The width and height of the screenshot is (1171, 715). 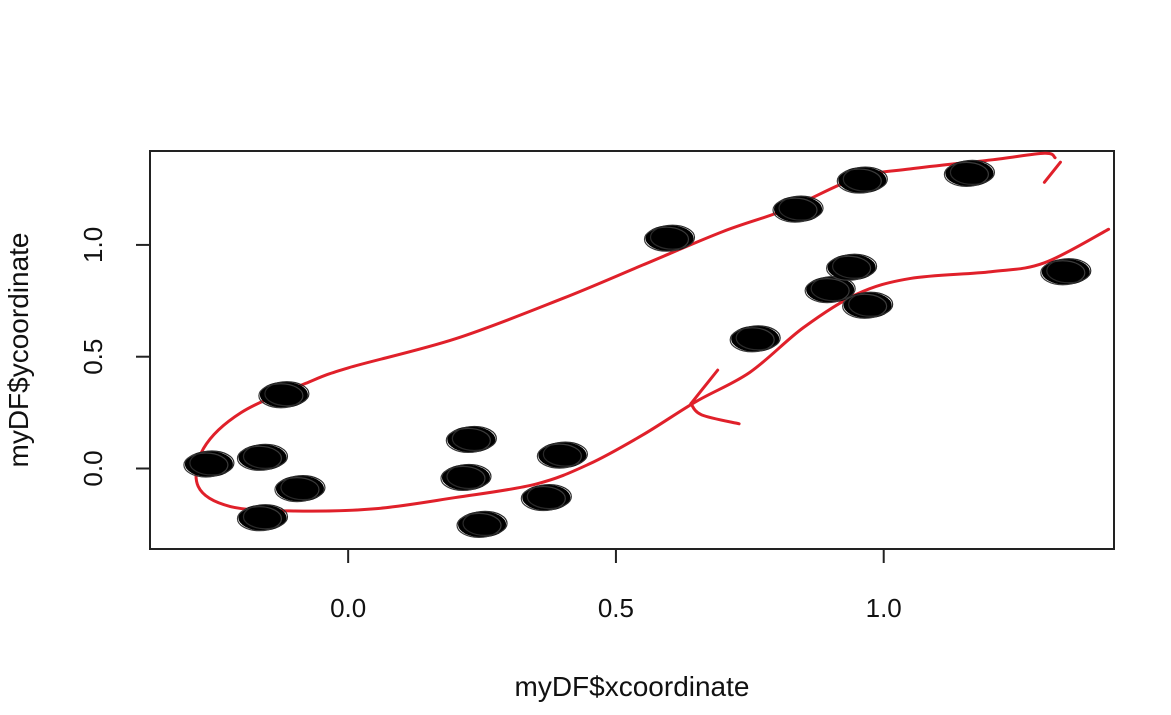 I want to click on arrow-head-left-stroke, so click(x=704, y=387).